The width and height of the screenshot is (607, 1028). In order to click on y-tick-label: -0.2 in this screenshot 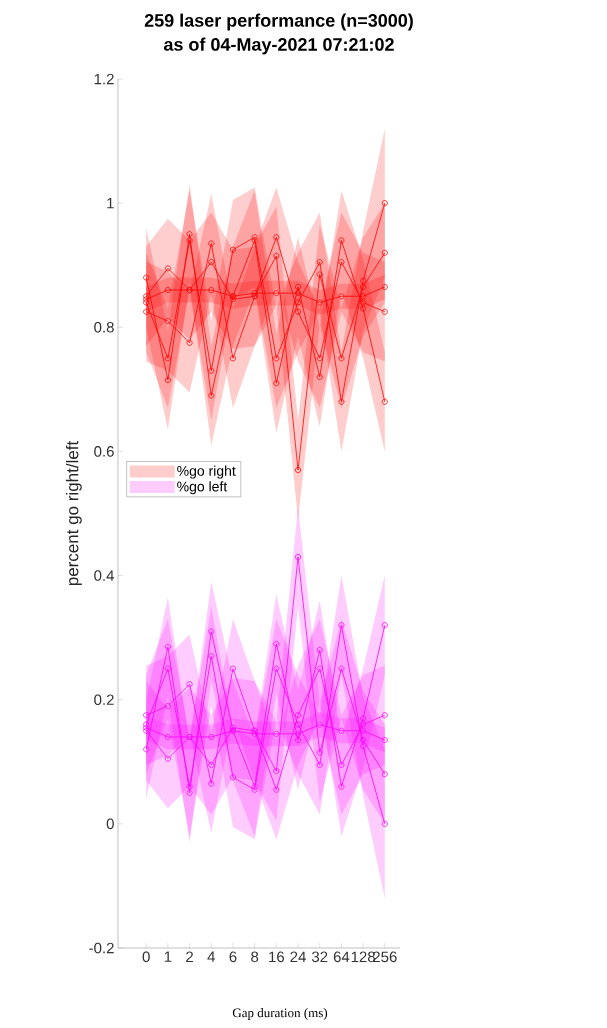, I will do `click(101, 948)`.